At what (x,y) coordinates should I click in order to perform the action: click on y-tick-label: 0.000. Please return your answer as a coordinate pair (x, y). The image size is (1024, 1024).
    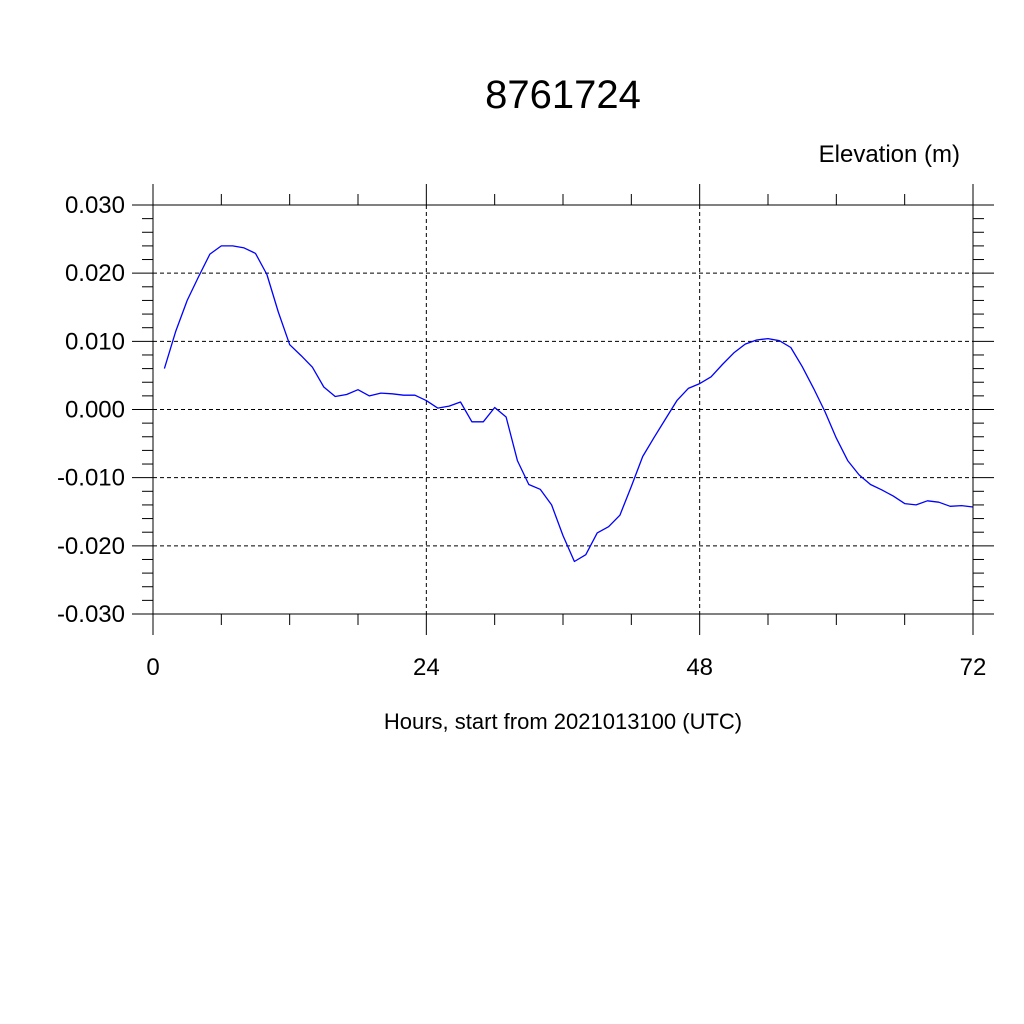
    Looking at the image, I should click on (95, 410).